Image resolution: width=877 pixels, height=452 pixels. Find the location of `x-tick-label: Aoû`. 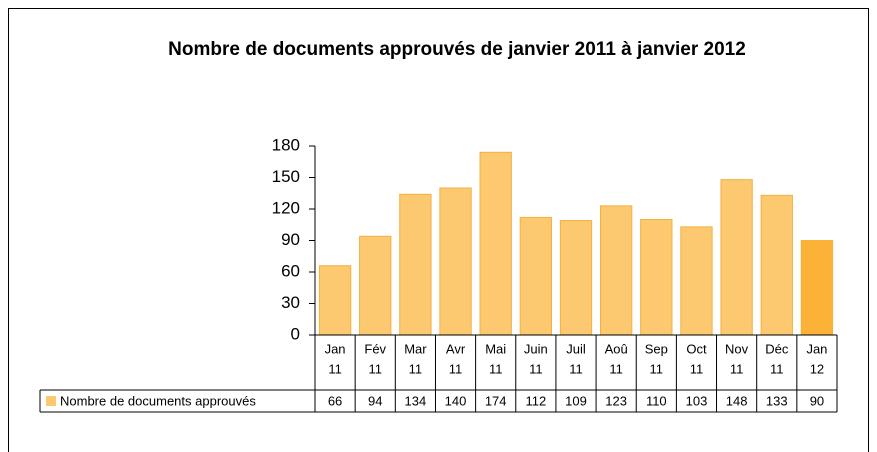

x-tick-label: Aoû is located at coordinates (616, 348).